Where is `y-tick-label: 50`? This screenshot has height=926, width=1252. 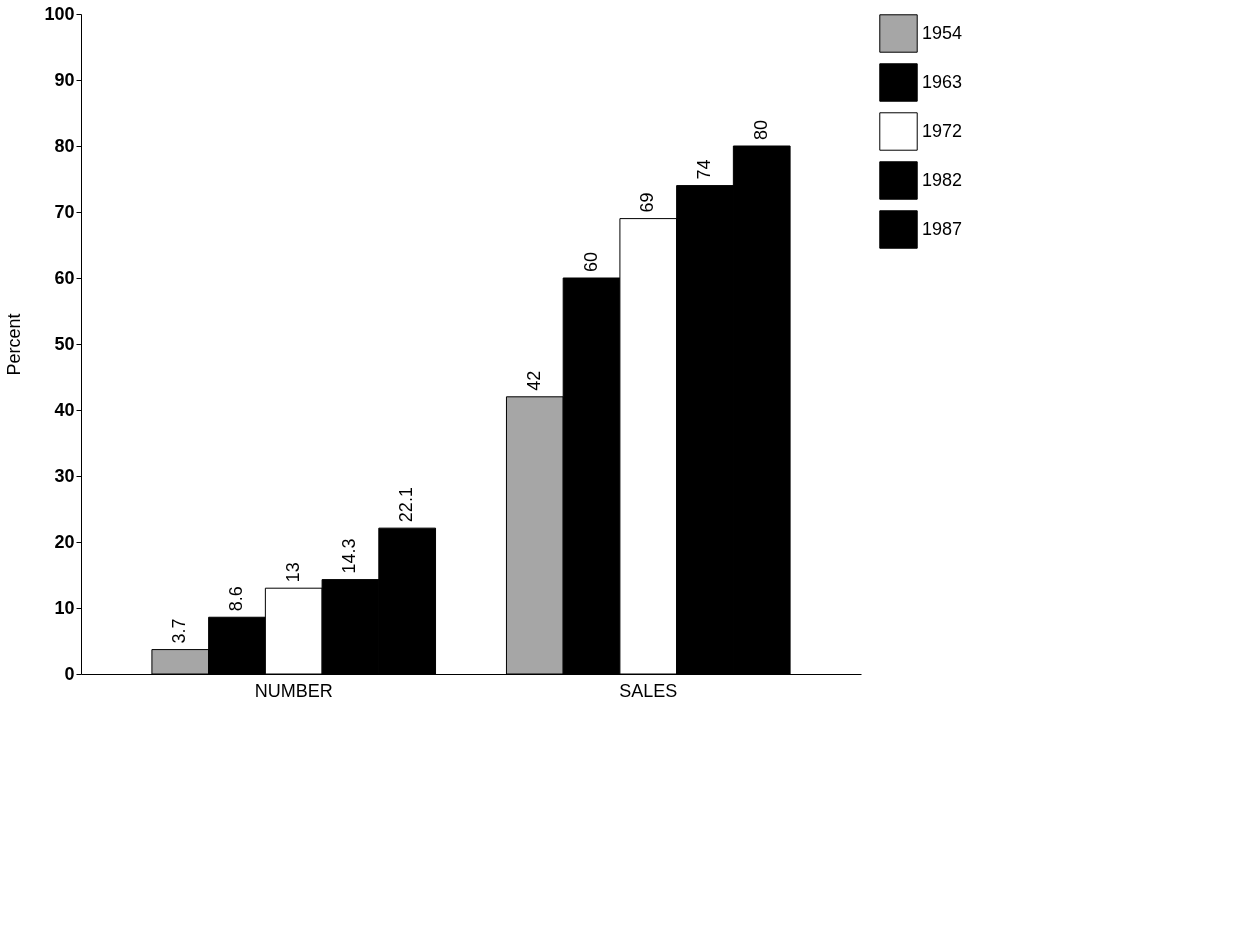 y-tick-label: 50 is located at coordinates (64, 343).